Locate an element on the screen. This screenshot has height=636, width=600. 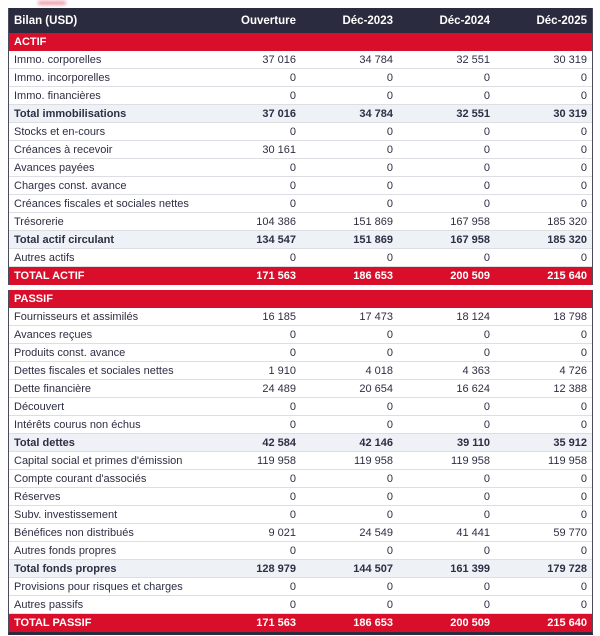
row-value-ouverture: 119 958 is located at coordinates (276, 460).